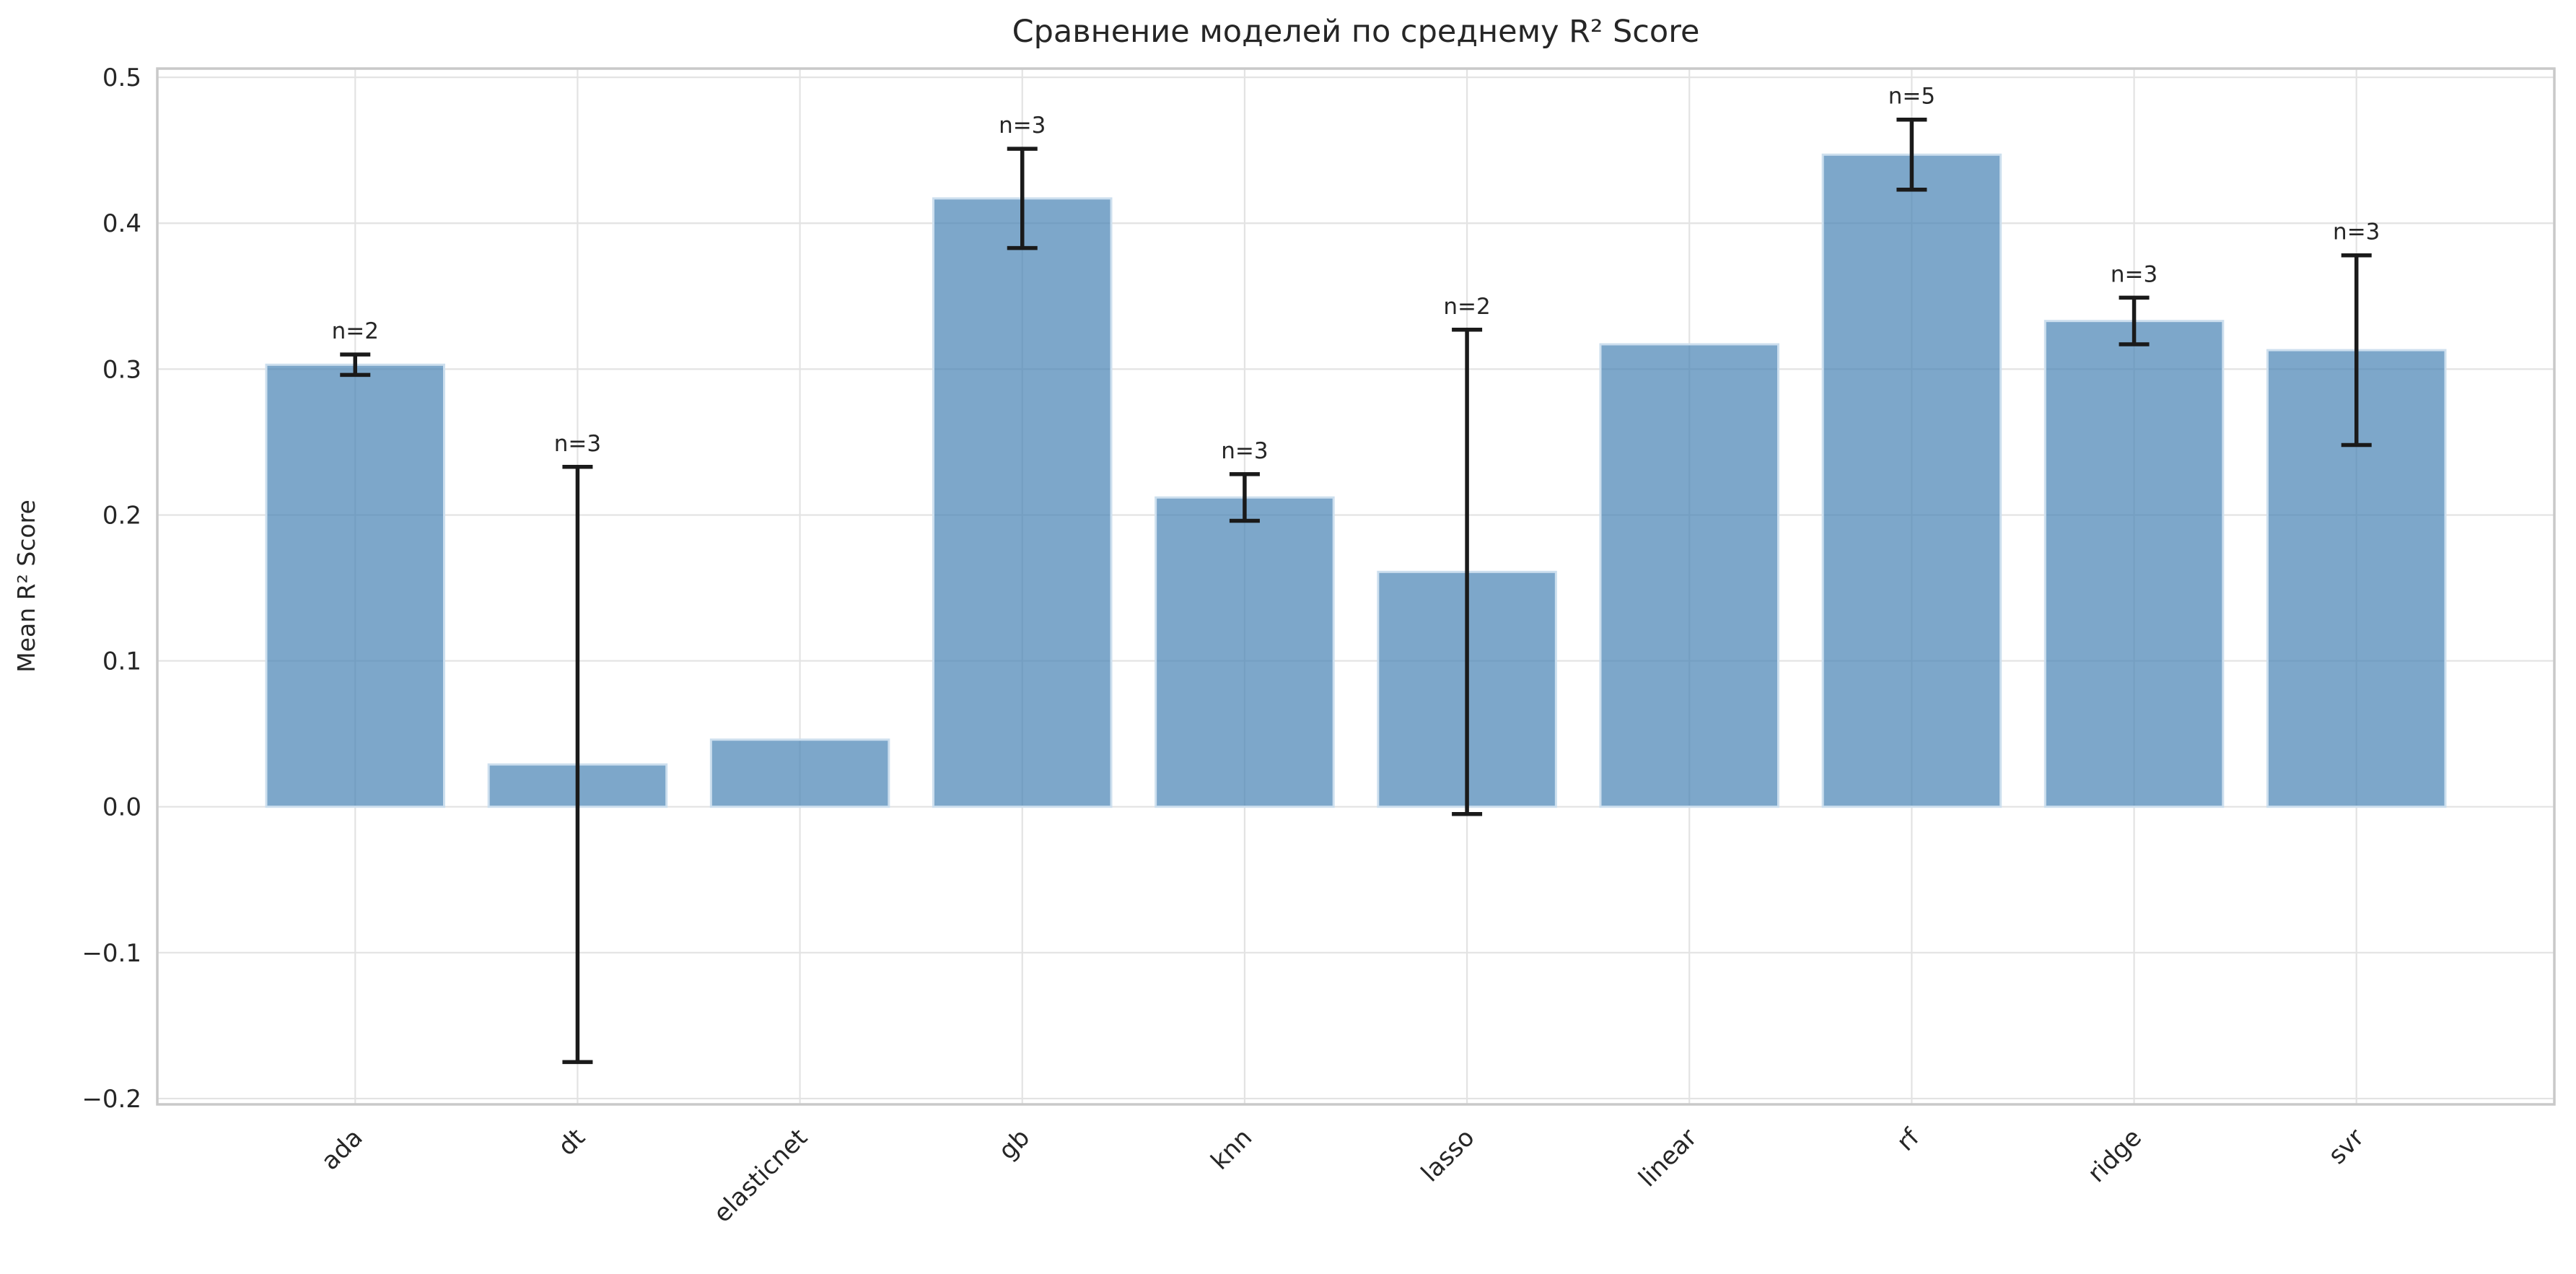  I want to click on bar-ada, so click(355, 585).